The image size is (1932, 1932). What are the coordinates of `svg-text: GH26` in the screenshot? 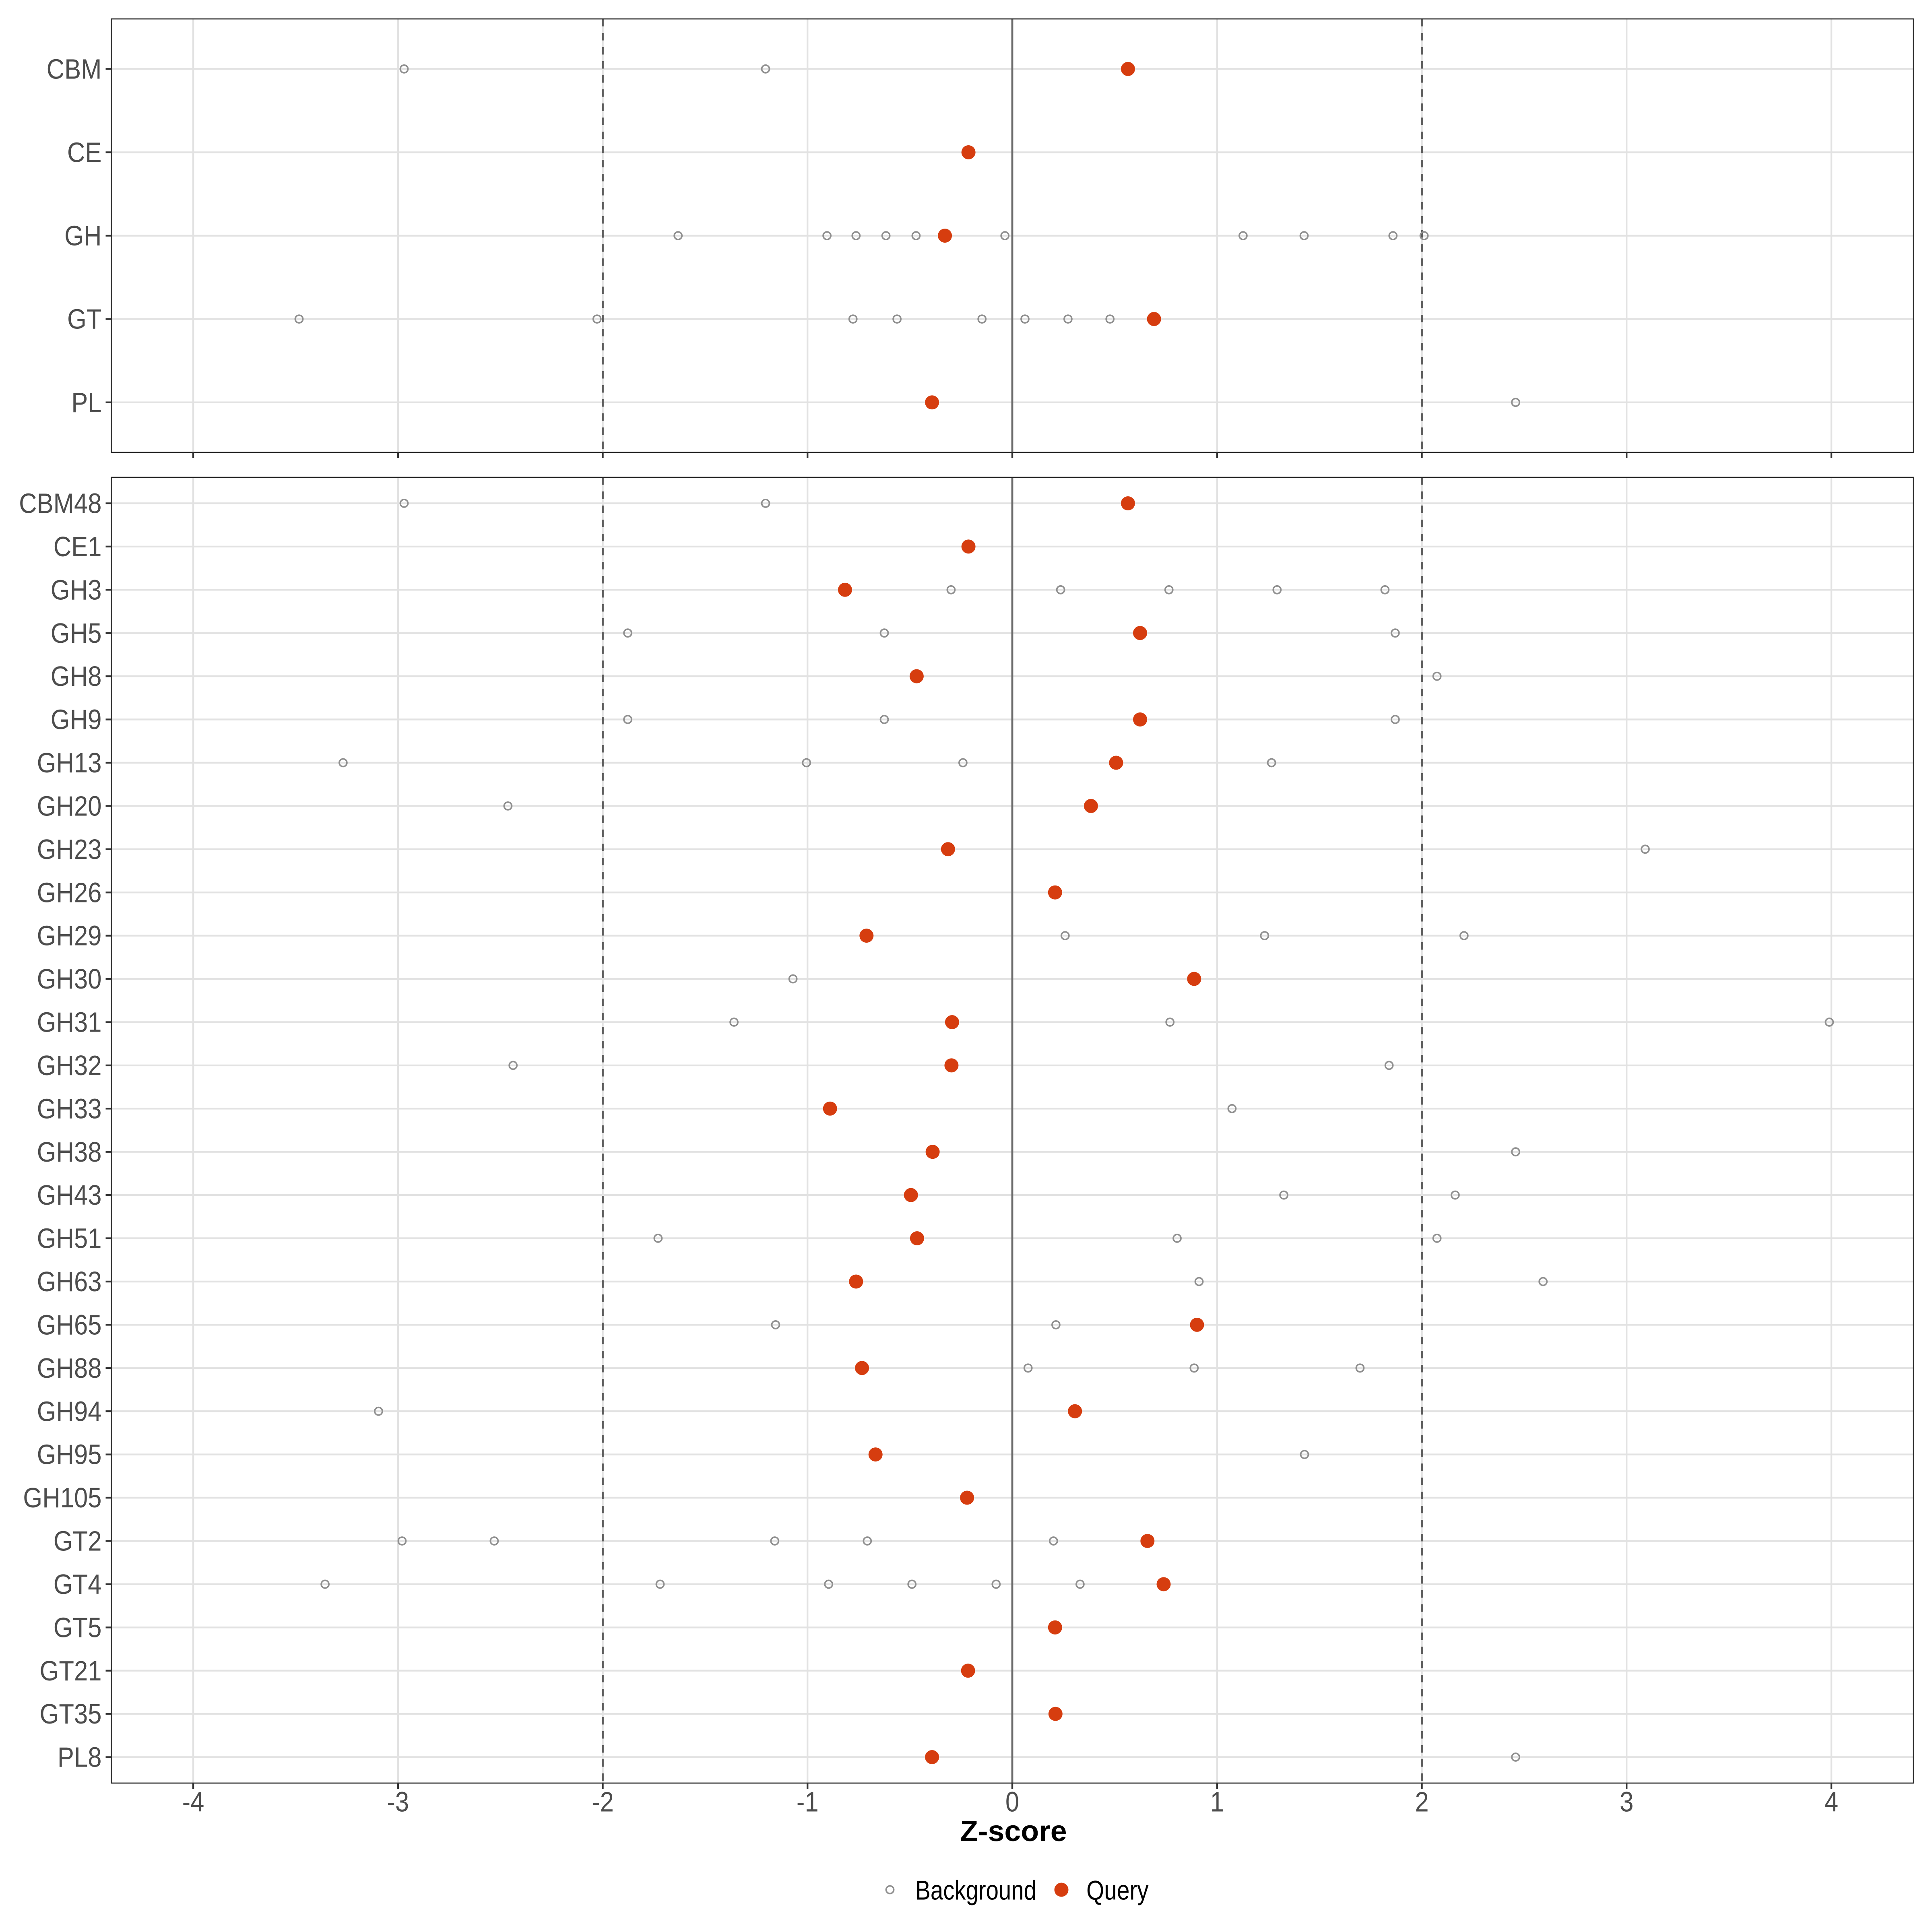 It's located at (69, 892).